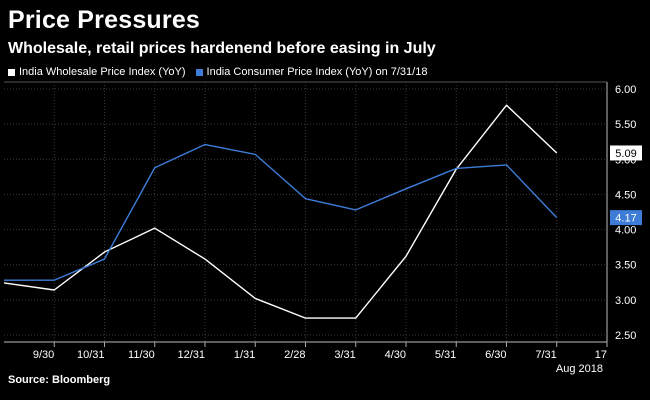  I want to click on y-tick-label: 4.00, so click(625, 231).